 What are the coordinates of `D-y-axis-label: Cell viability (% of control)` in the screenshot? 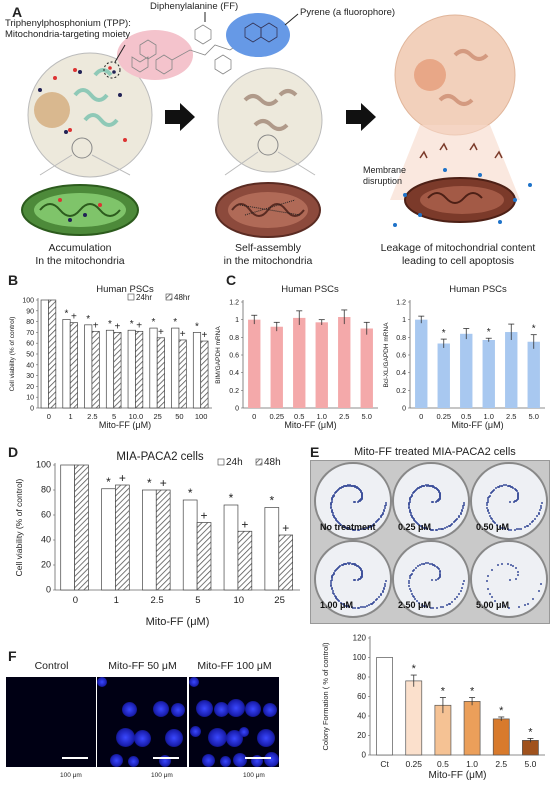 It's located at (19, 527).